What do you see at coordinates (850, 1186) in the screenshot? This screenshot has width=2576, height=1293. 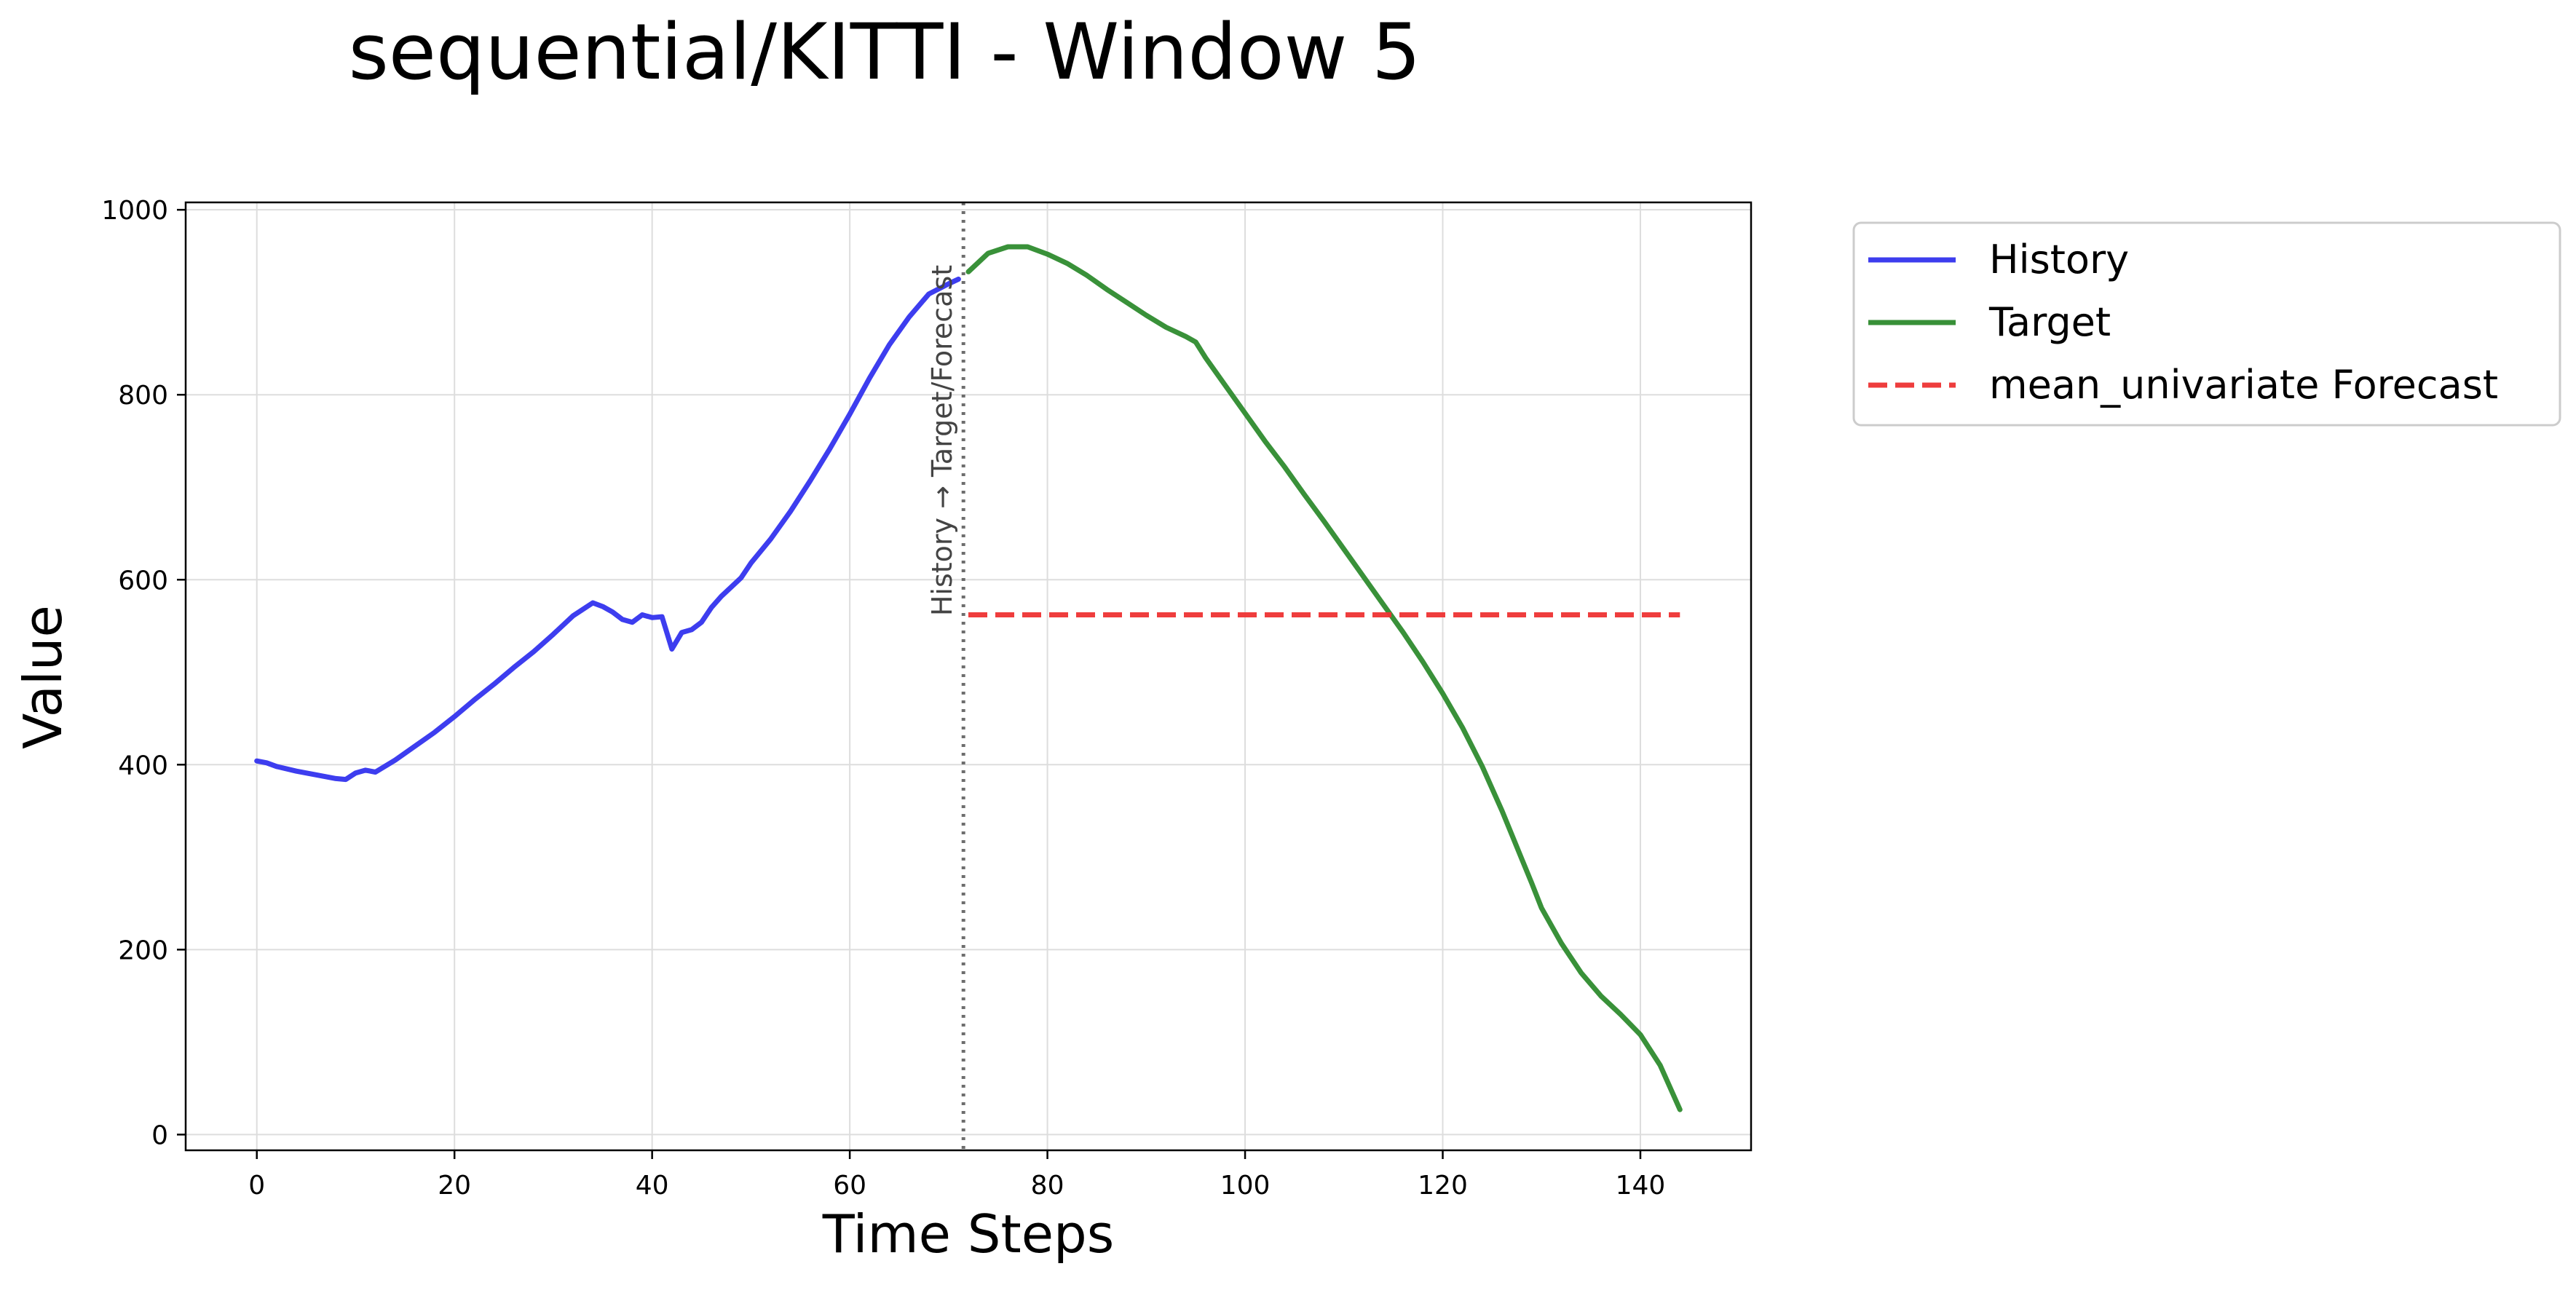 I see `x-tick-label: 60` at bounding box center [850, 1186].